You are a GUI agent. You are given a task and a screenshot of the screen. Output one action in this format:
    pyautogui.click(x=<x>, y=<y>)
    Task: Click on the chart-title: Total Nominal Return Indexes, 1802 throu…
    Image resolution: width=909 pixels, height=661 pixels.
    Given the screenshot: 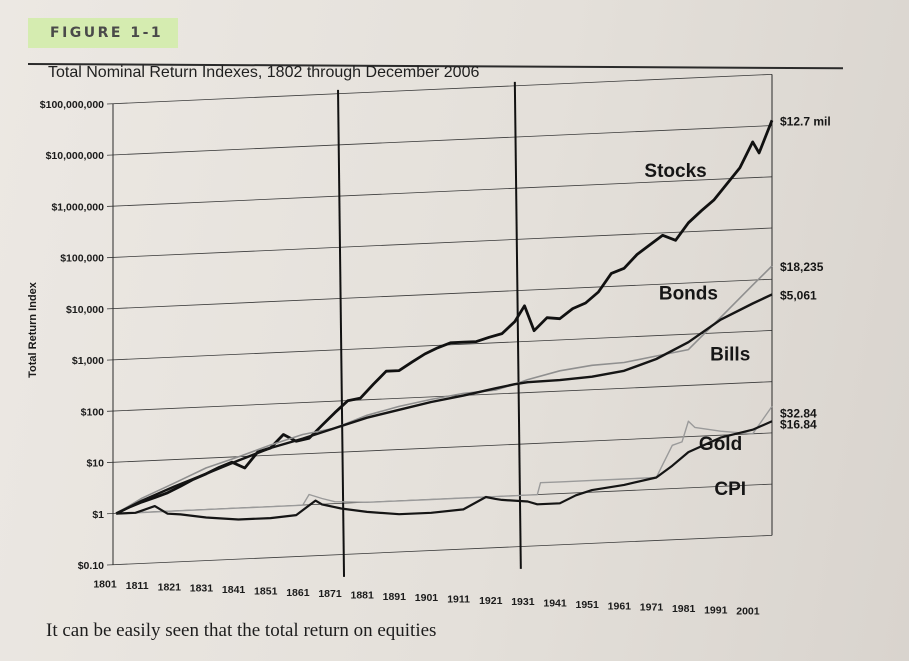 What is the action you would take?
    pyautogui.click(x=264, y=72)
    